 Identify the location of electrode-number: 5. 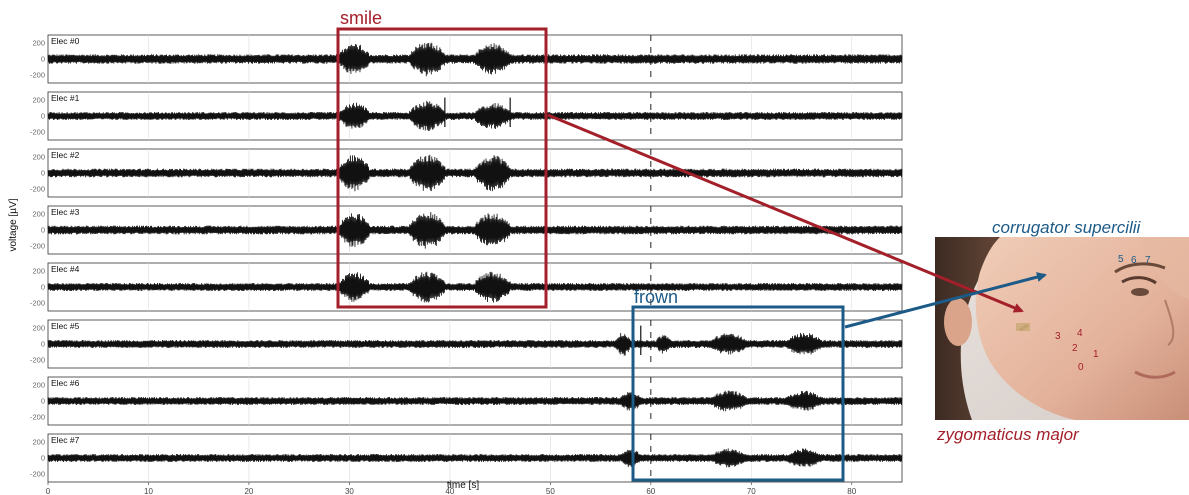
(1121, 259).